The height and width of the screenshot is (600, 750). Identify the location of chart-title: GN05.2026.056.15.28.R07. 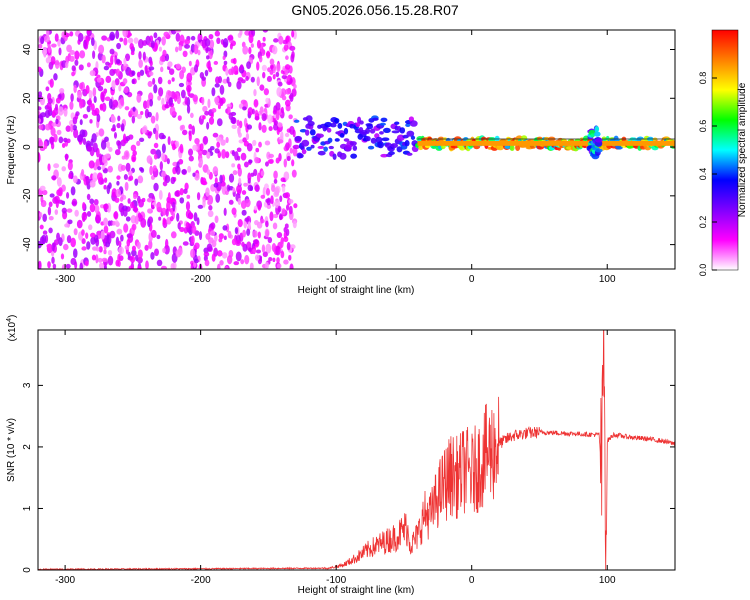
(375, 10).